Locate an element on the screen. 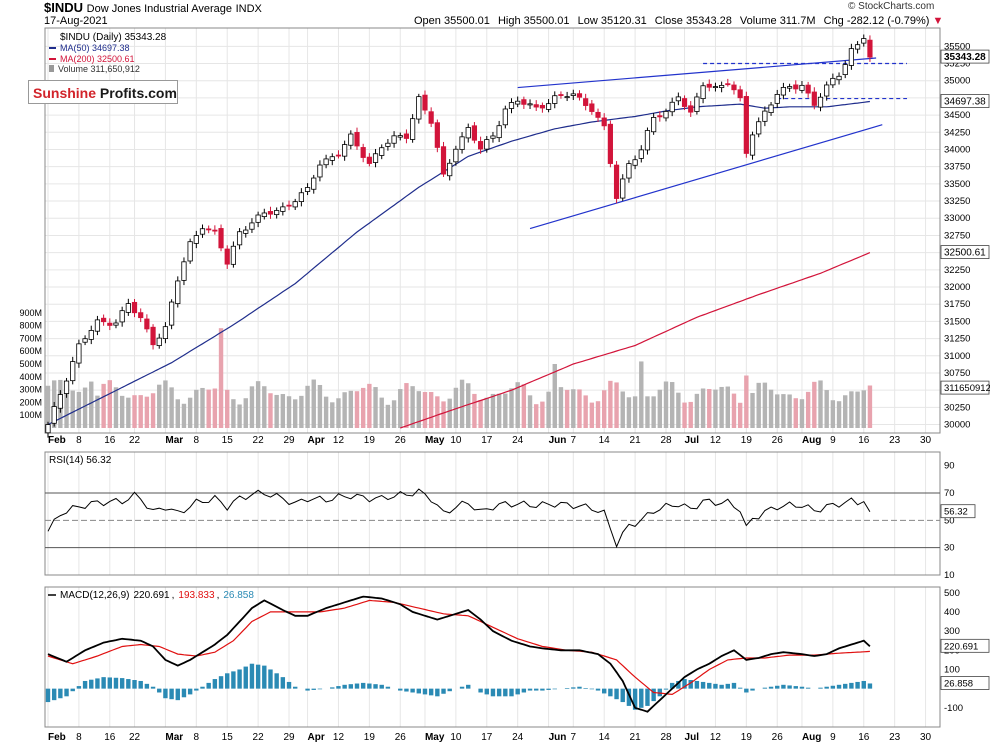 This screenshot has height=744, width=990. price-x-tick-label: 26 is located at coordinates (778, 440).